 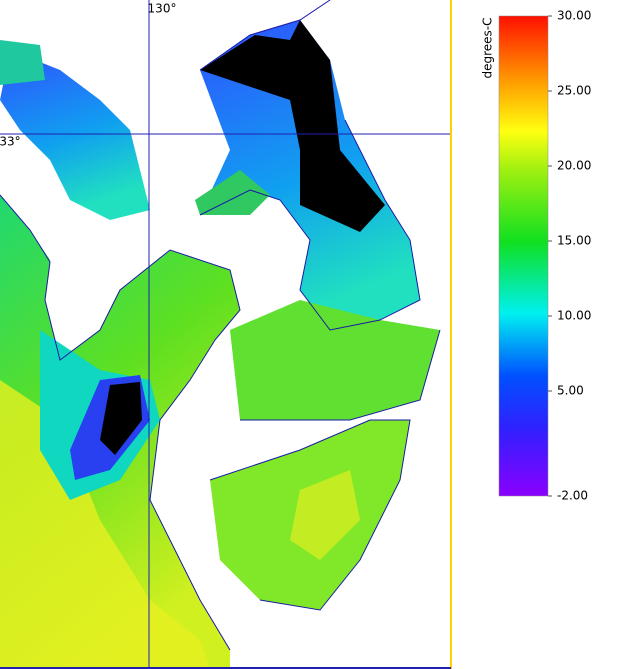 I want to click on colorbar-tick-label: 25.00, so click(x=574, y=91).